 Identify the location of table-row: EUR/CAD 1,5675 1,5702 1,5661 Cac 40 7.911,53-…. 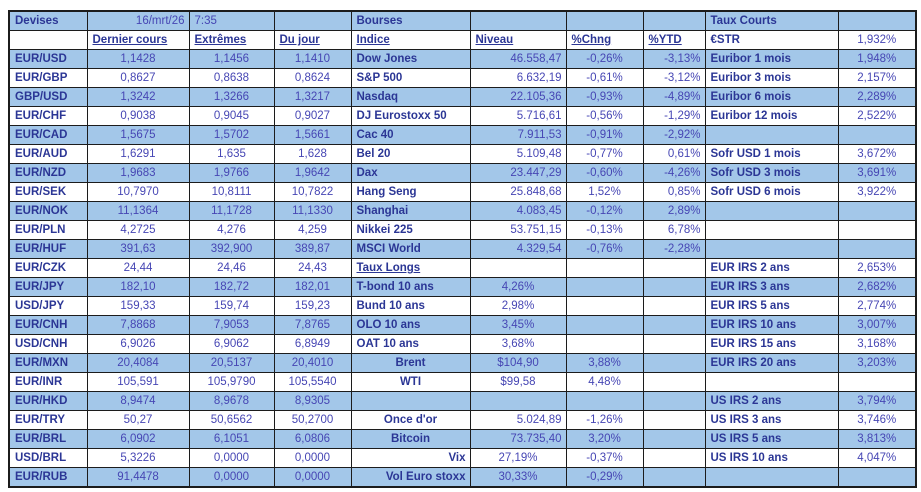
(462, 135).